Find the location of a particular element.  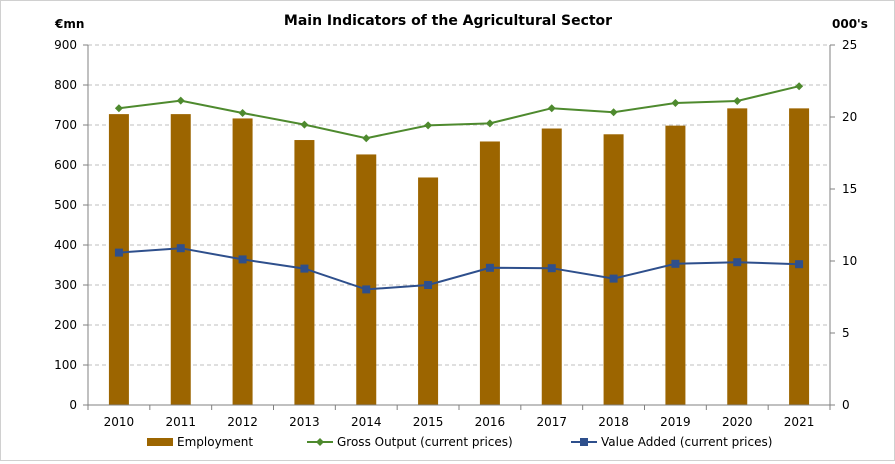

point-gross-2021 is located at coordinates (799, 86).